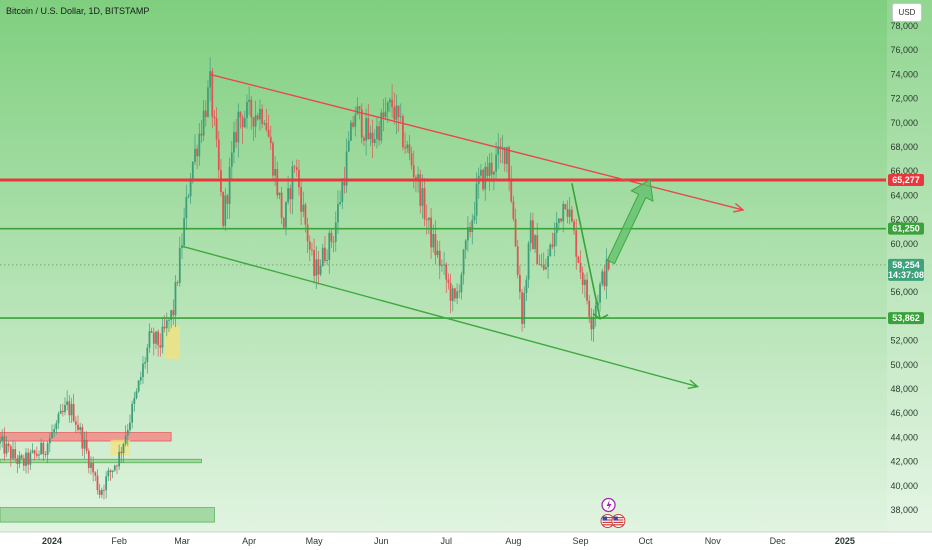 Image resolution: width=932 pixels, height=550 pixels. I want to click on month-label: Aug, so click(513, 541).